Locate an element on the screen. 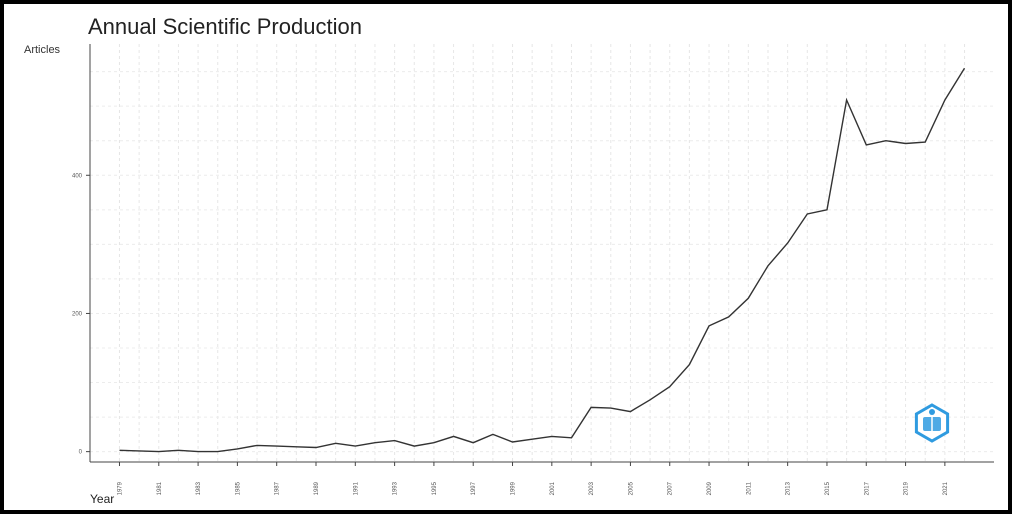  x-tick-label: 2015 is located at coordinates (828, 488).